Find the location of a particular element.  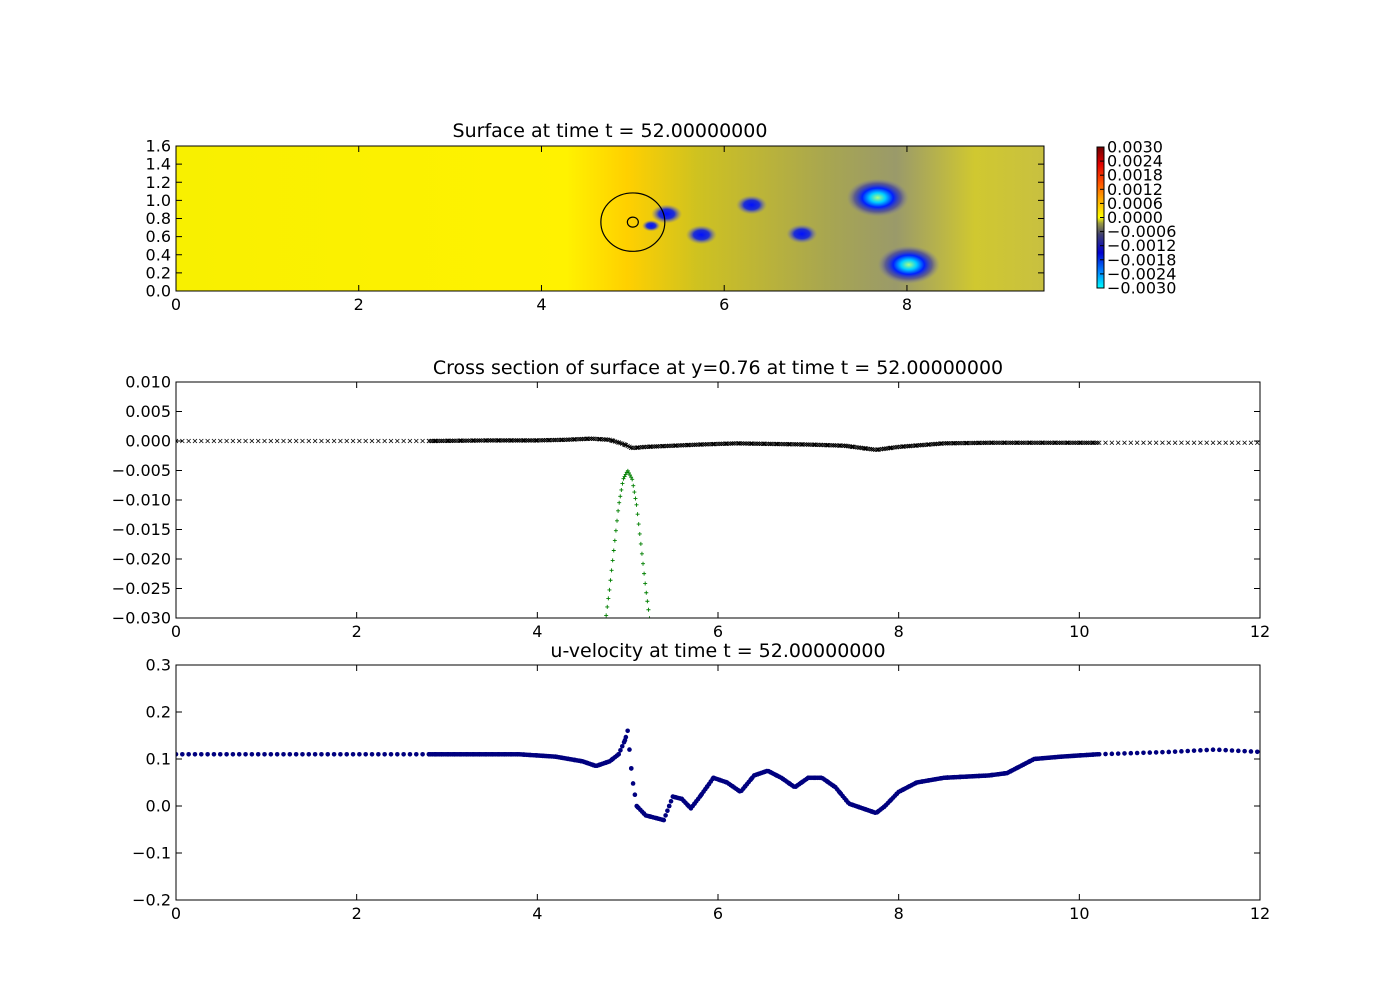

colorbar-tick-label: 0.0000 is located at coordinates (1135, 217).